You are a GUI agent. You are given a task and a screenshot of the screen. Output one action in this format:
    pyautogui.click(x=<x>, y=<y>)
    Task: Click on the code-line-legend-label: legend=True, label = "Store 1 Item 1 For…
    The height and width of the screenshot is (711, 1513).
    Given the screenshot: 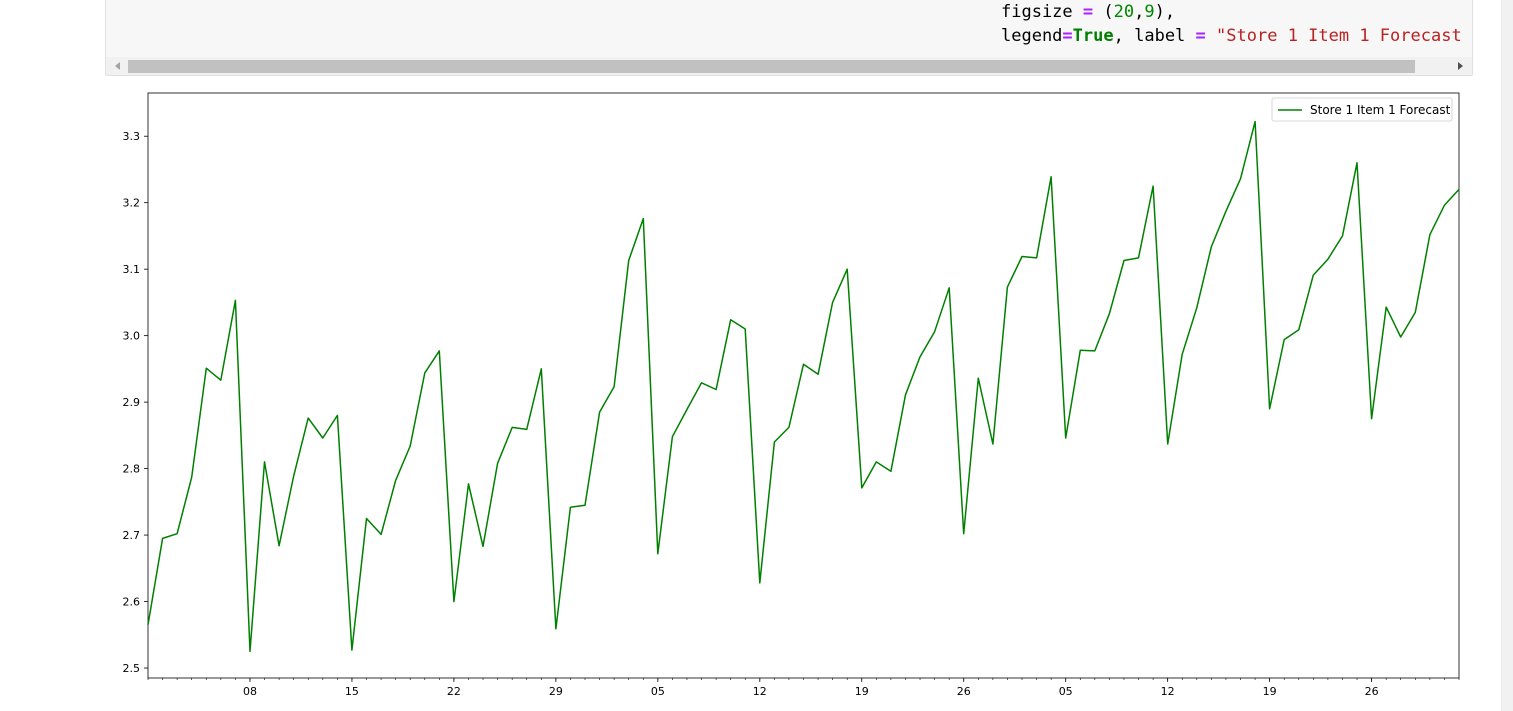 What is the action you would take?
    pyautogui.click(x=1231, y=36)
    